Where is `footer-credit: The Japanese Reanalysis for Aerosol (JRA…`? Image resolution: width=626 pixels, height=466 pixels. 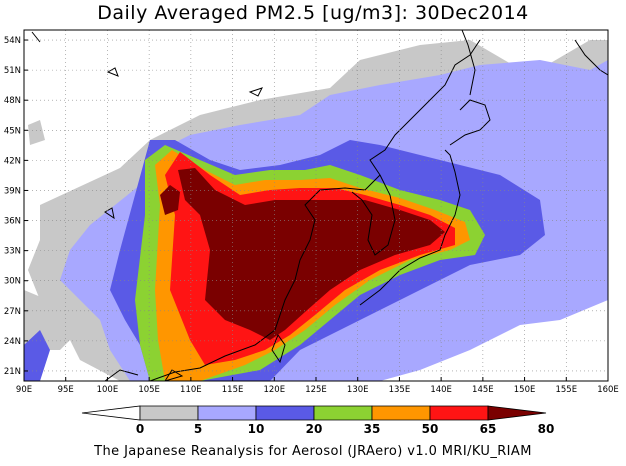
footer-credit: The Japanese Reanalysis for Aerosol (JRA… is located at coordinates (313, 451).